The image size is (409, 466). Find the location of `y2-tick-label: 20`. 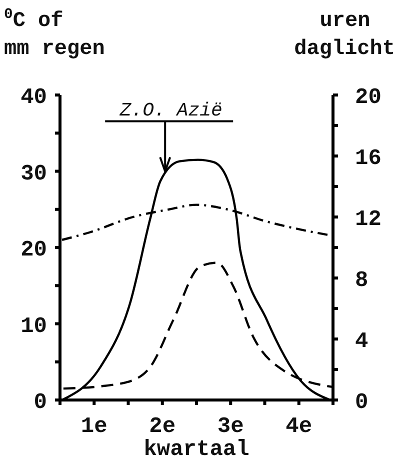

y2-tick-label: 20 is located at coordinates (368, 97).